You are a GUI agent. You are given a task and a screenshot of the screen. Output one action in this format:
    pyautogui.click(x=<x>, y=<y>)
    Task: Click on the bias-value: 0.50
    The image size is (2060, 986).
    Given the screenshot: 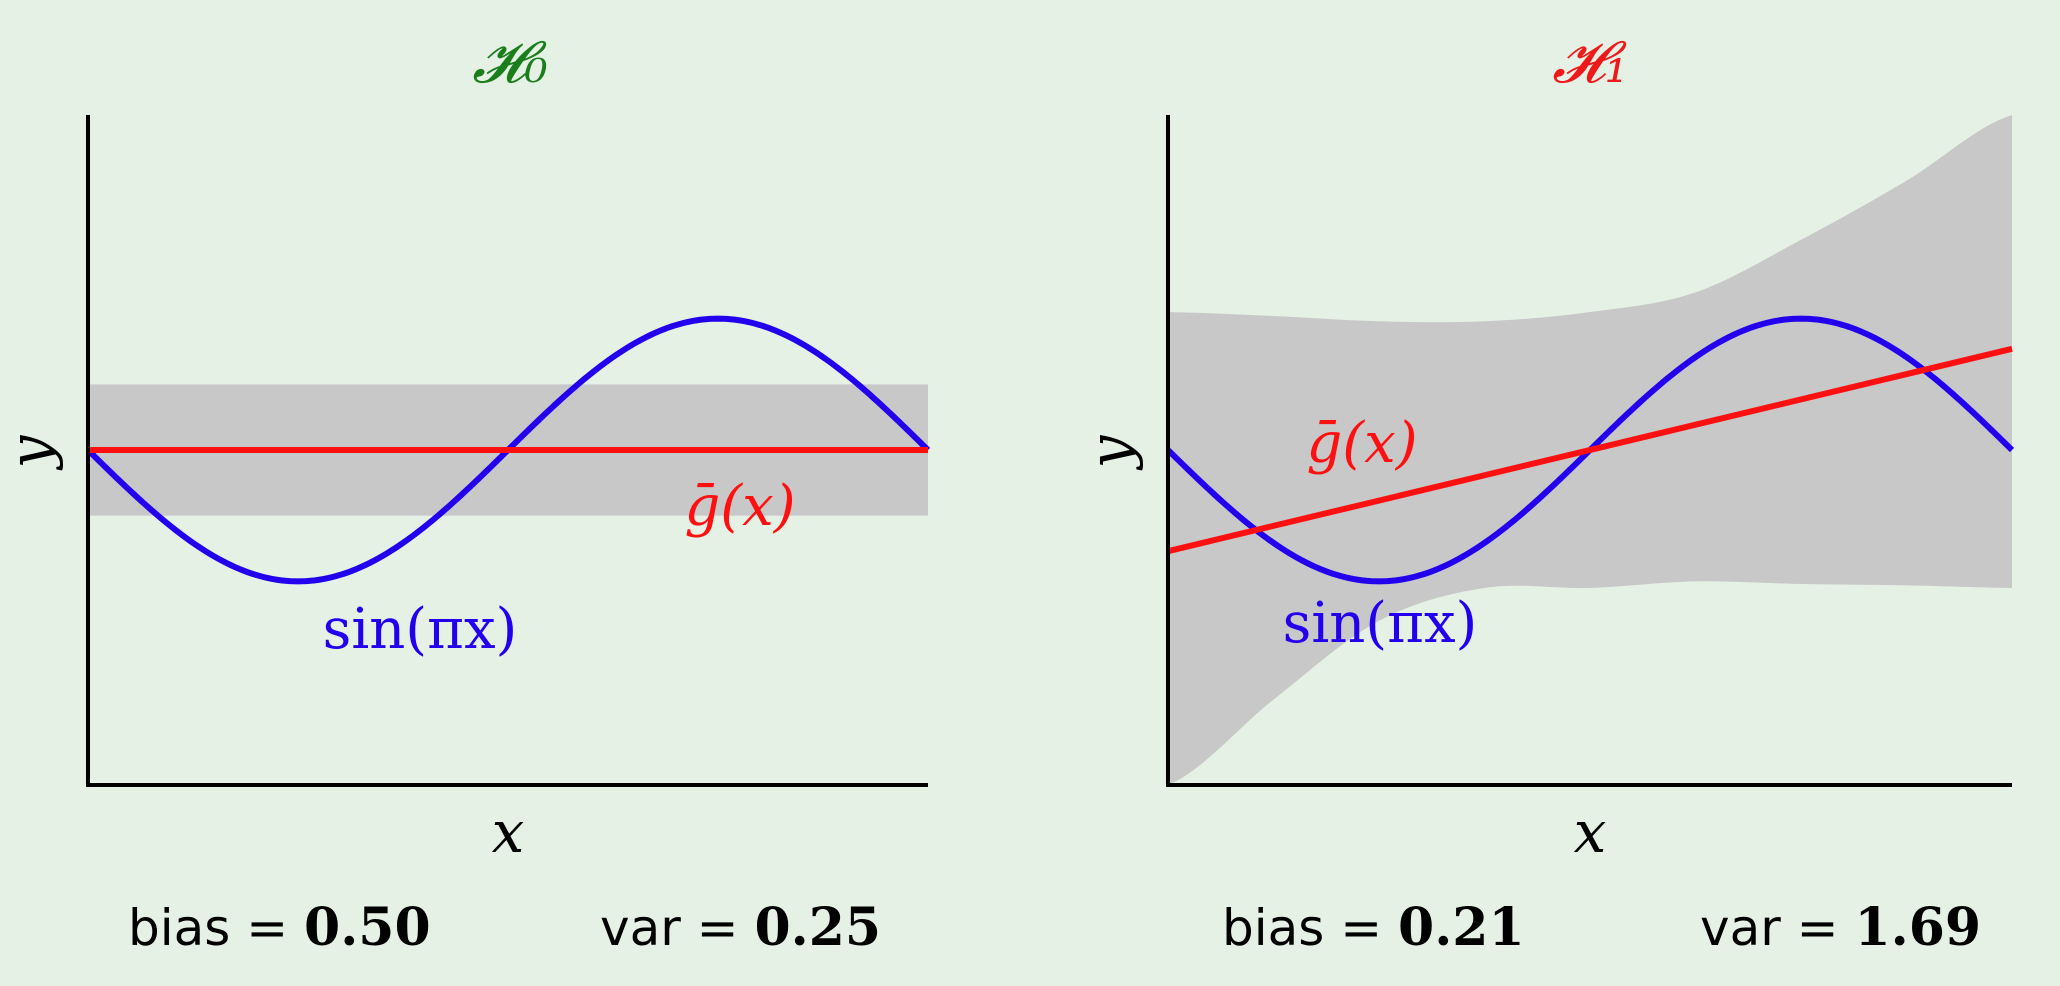 What is the action you would take?
    pyautogui.click(x=367, y=927)
    